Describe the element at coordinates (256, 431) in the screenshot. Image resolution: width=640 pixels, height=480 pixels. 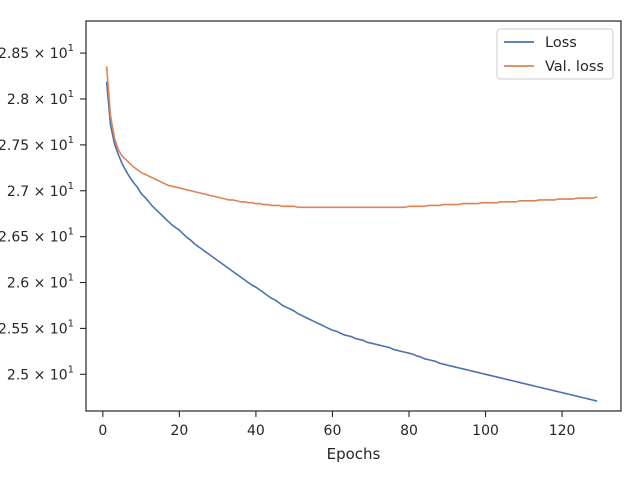
I see `x-tick-label: 40` at that location.